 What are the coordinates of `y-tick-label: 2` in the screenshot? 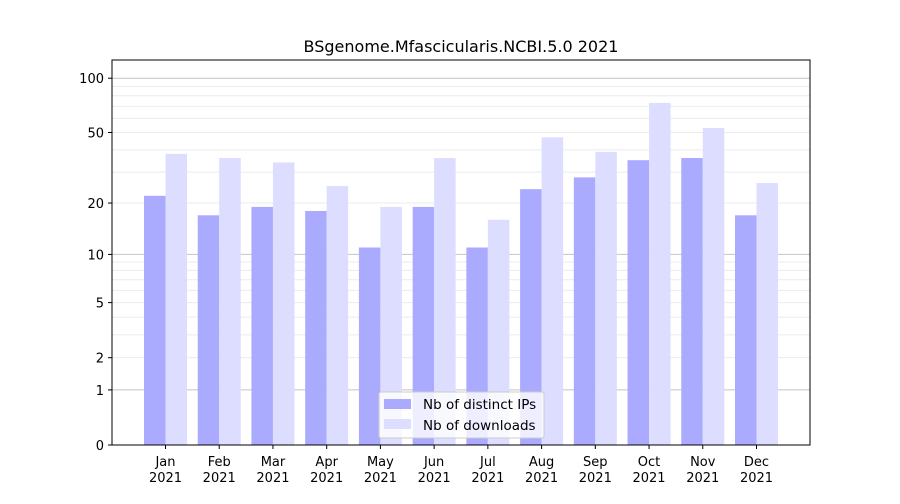 It's located at (100, 359).